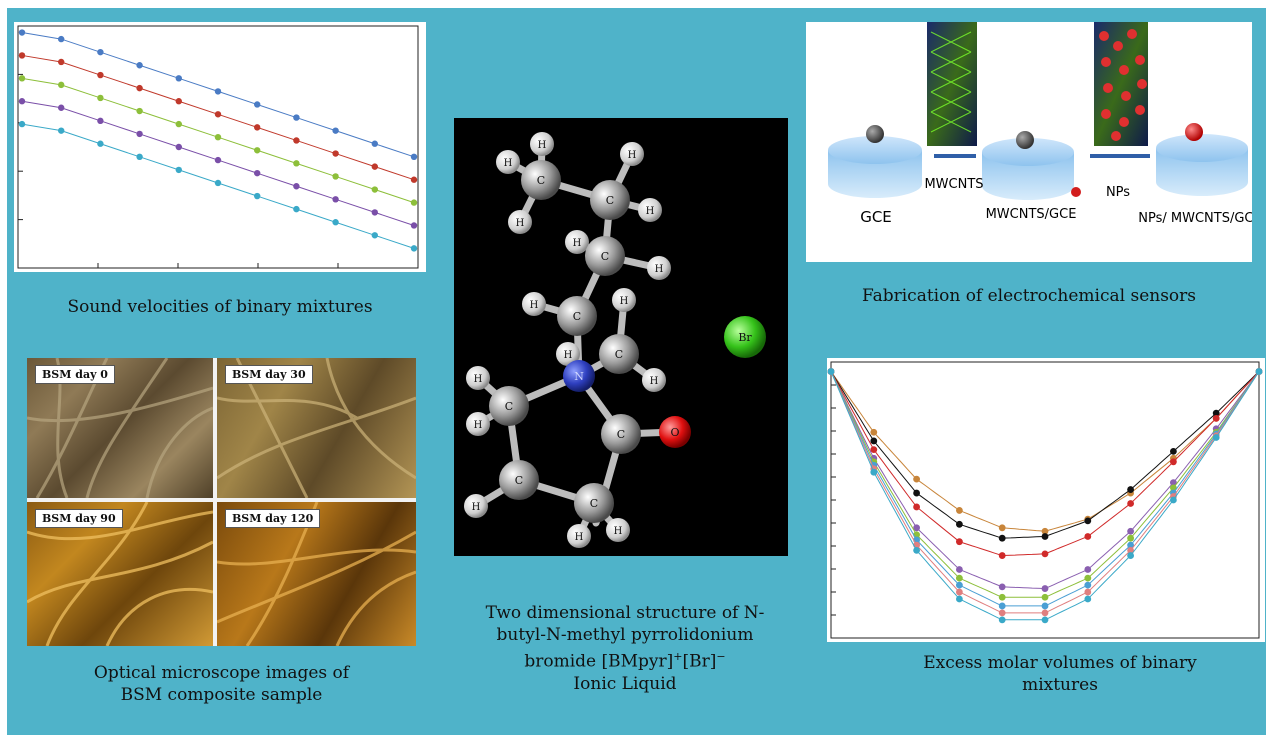  Describe the element at coordinates (721, 656) in the screenshot. I see `caption-structure-sup2: −` at that location.